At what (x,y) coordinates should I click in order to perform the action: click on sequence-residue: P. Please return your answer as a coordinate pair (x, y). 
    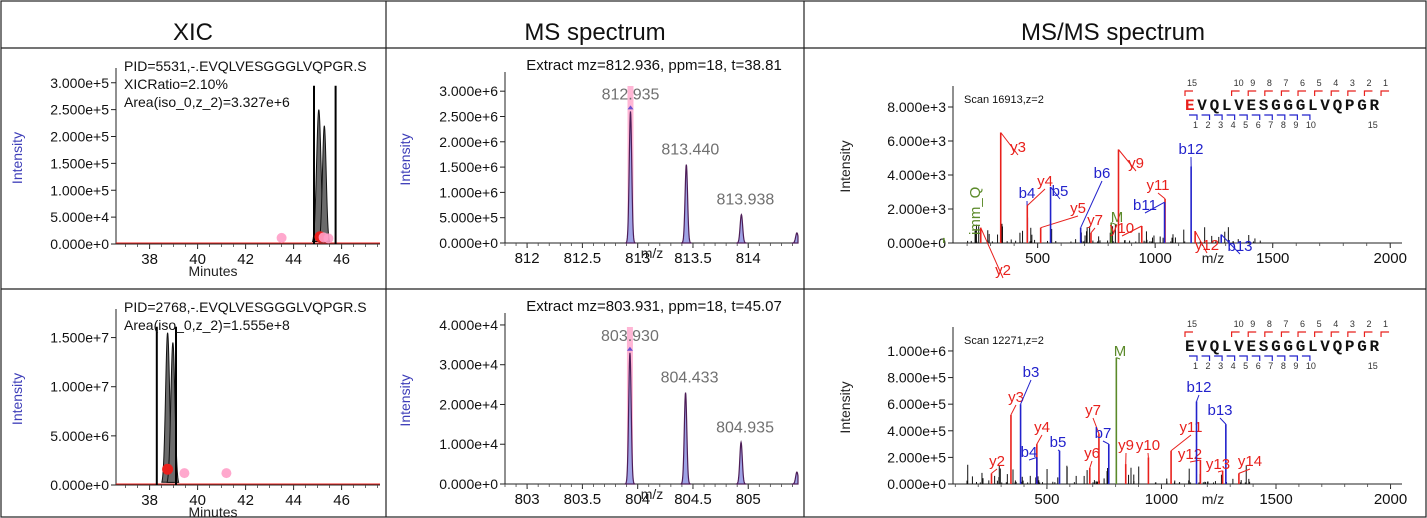
    Looking at the image, I should click on (1350, 347).